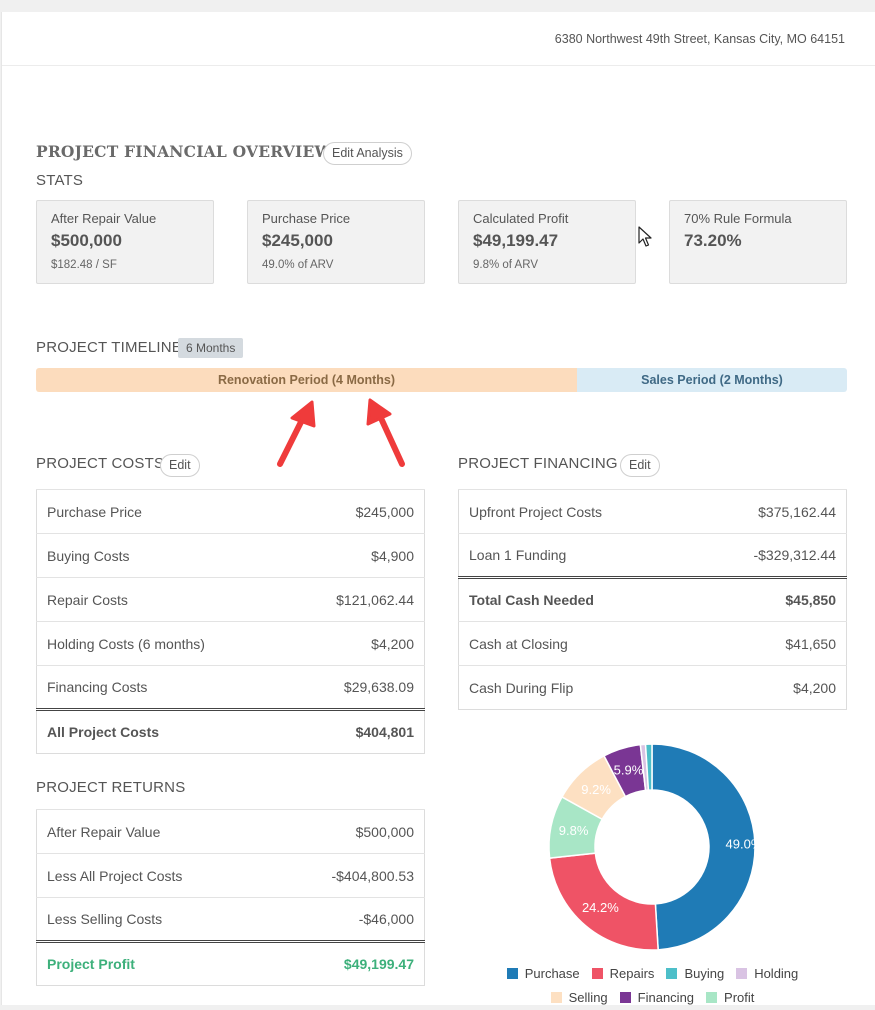 Image resolution: width=875 pixels, height=1010 pixels. What do you see at coordinates (516, 240) in the screenshot?
I see `stat-value: $49,199.47` at bounding box center [516, 240].